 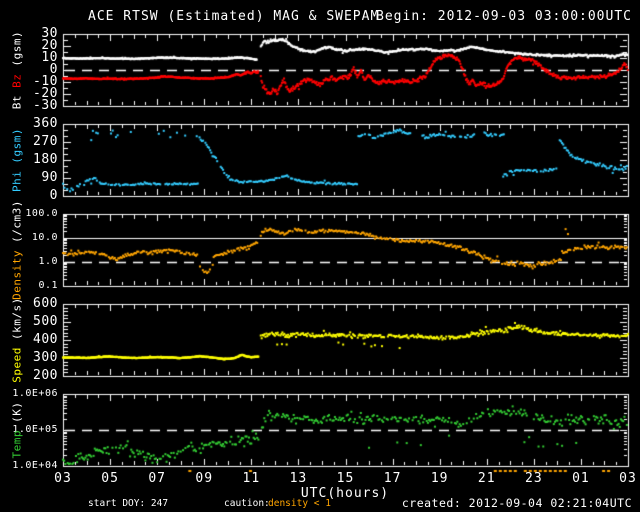 I want to click on y-axis-label-part: Density, so click(x=17, y=271).